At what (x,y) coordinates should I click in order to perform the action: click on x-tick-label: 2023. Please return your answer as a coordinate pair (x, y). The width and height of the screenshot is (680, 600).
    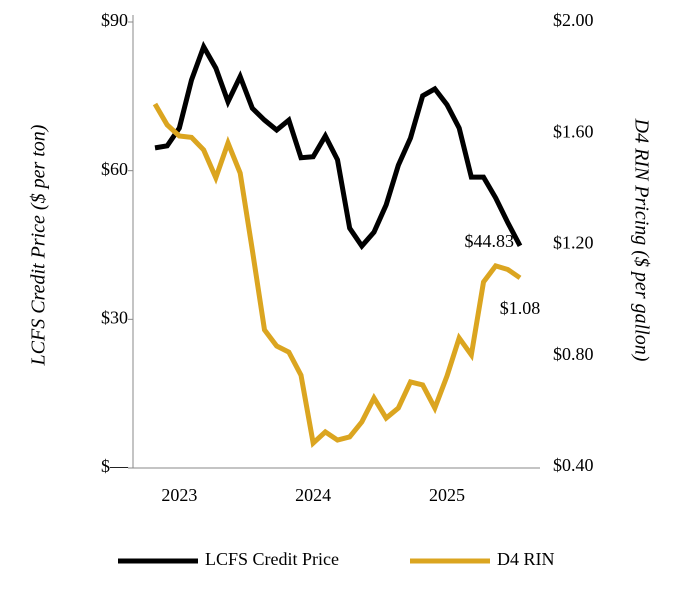
    Looking at the image, I should click on (179, 495).